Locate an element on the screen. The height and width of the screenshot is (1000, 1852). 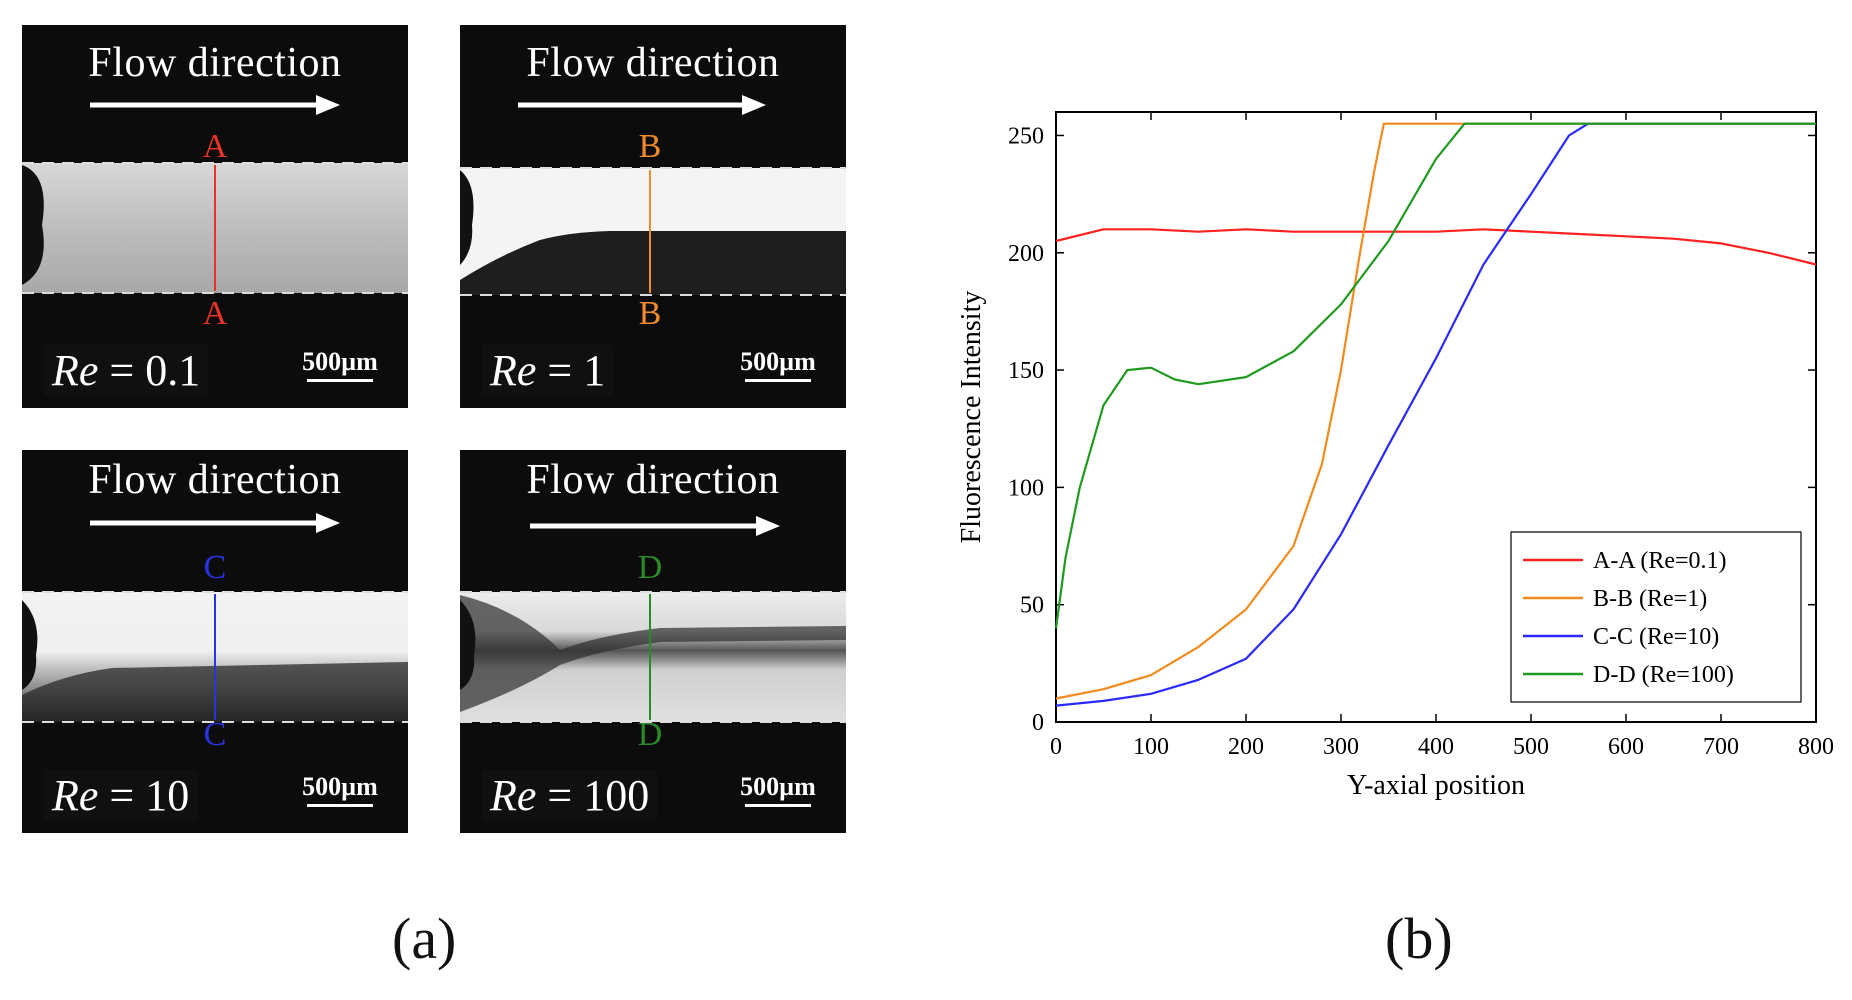
reynolds-label: Re = 100 is located at coordinates (570, 795).